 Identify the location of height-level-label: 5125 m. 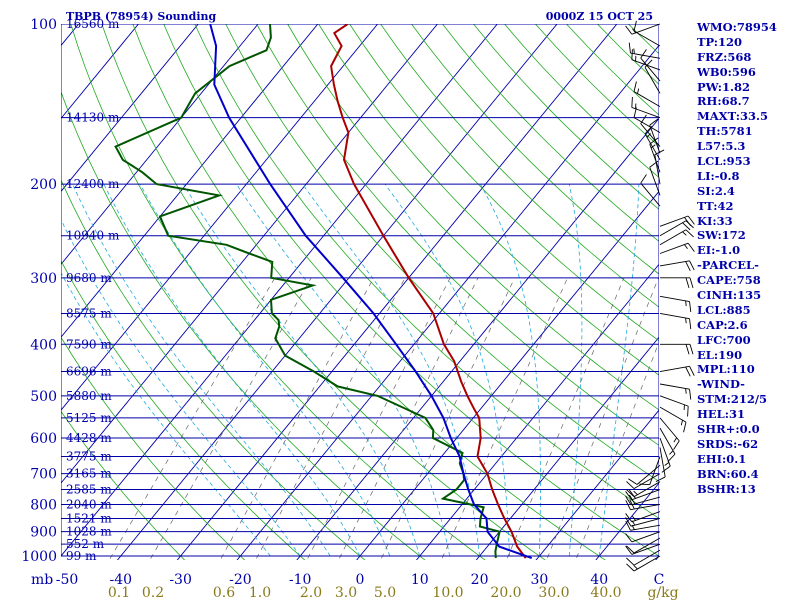
(89, 418).